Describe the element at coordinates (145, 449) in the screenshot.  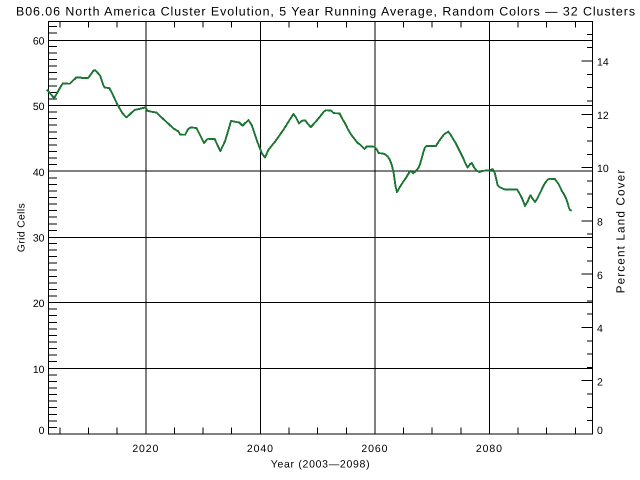
I see `svg-text: 2020` at that location.